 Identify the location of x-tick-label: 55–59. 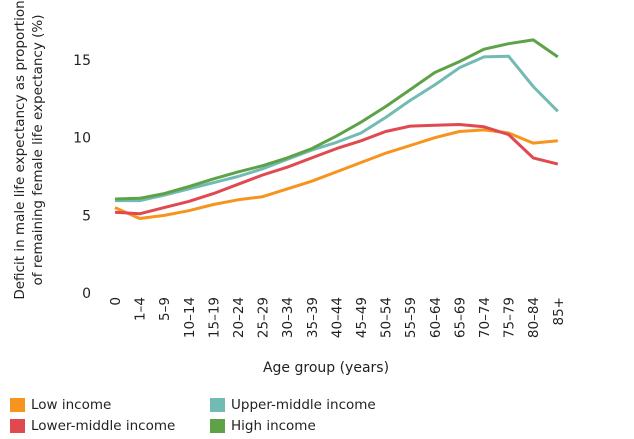
(411, 317).